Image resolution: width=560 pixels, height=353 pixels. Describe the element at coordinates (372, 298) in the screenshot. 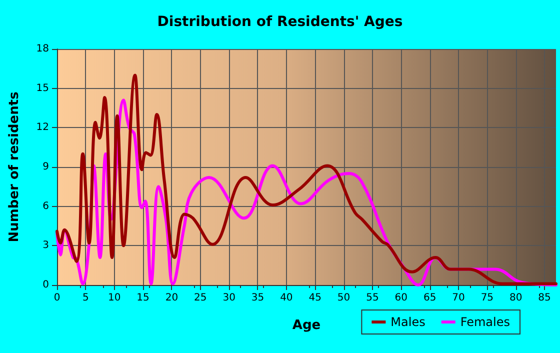

I see `x-tick-label: 55` at that location.